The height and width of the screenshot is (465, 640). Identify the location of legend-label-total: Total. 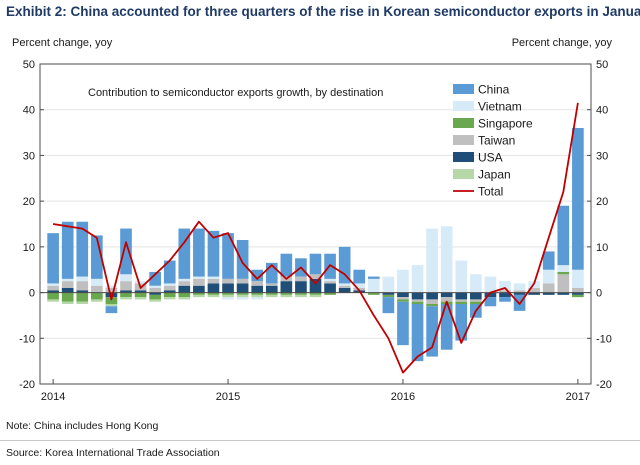
(490, 192).